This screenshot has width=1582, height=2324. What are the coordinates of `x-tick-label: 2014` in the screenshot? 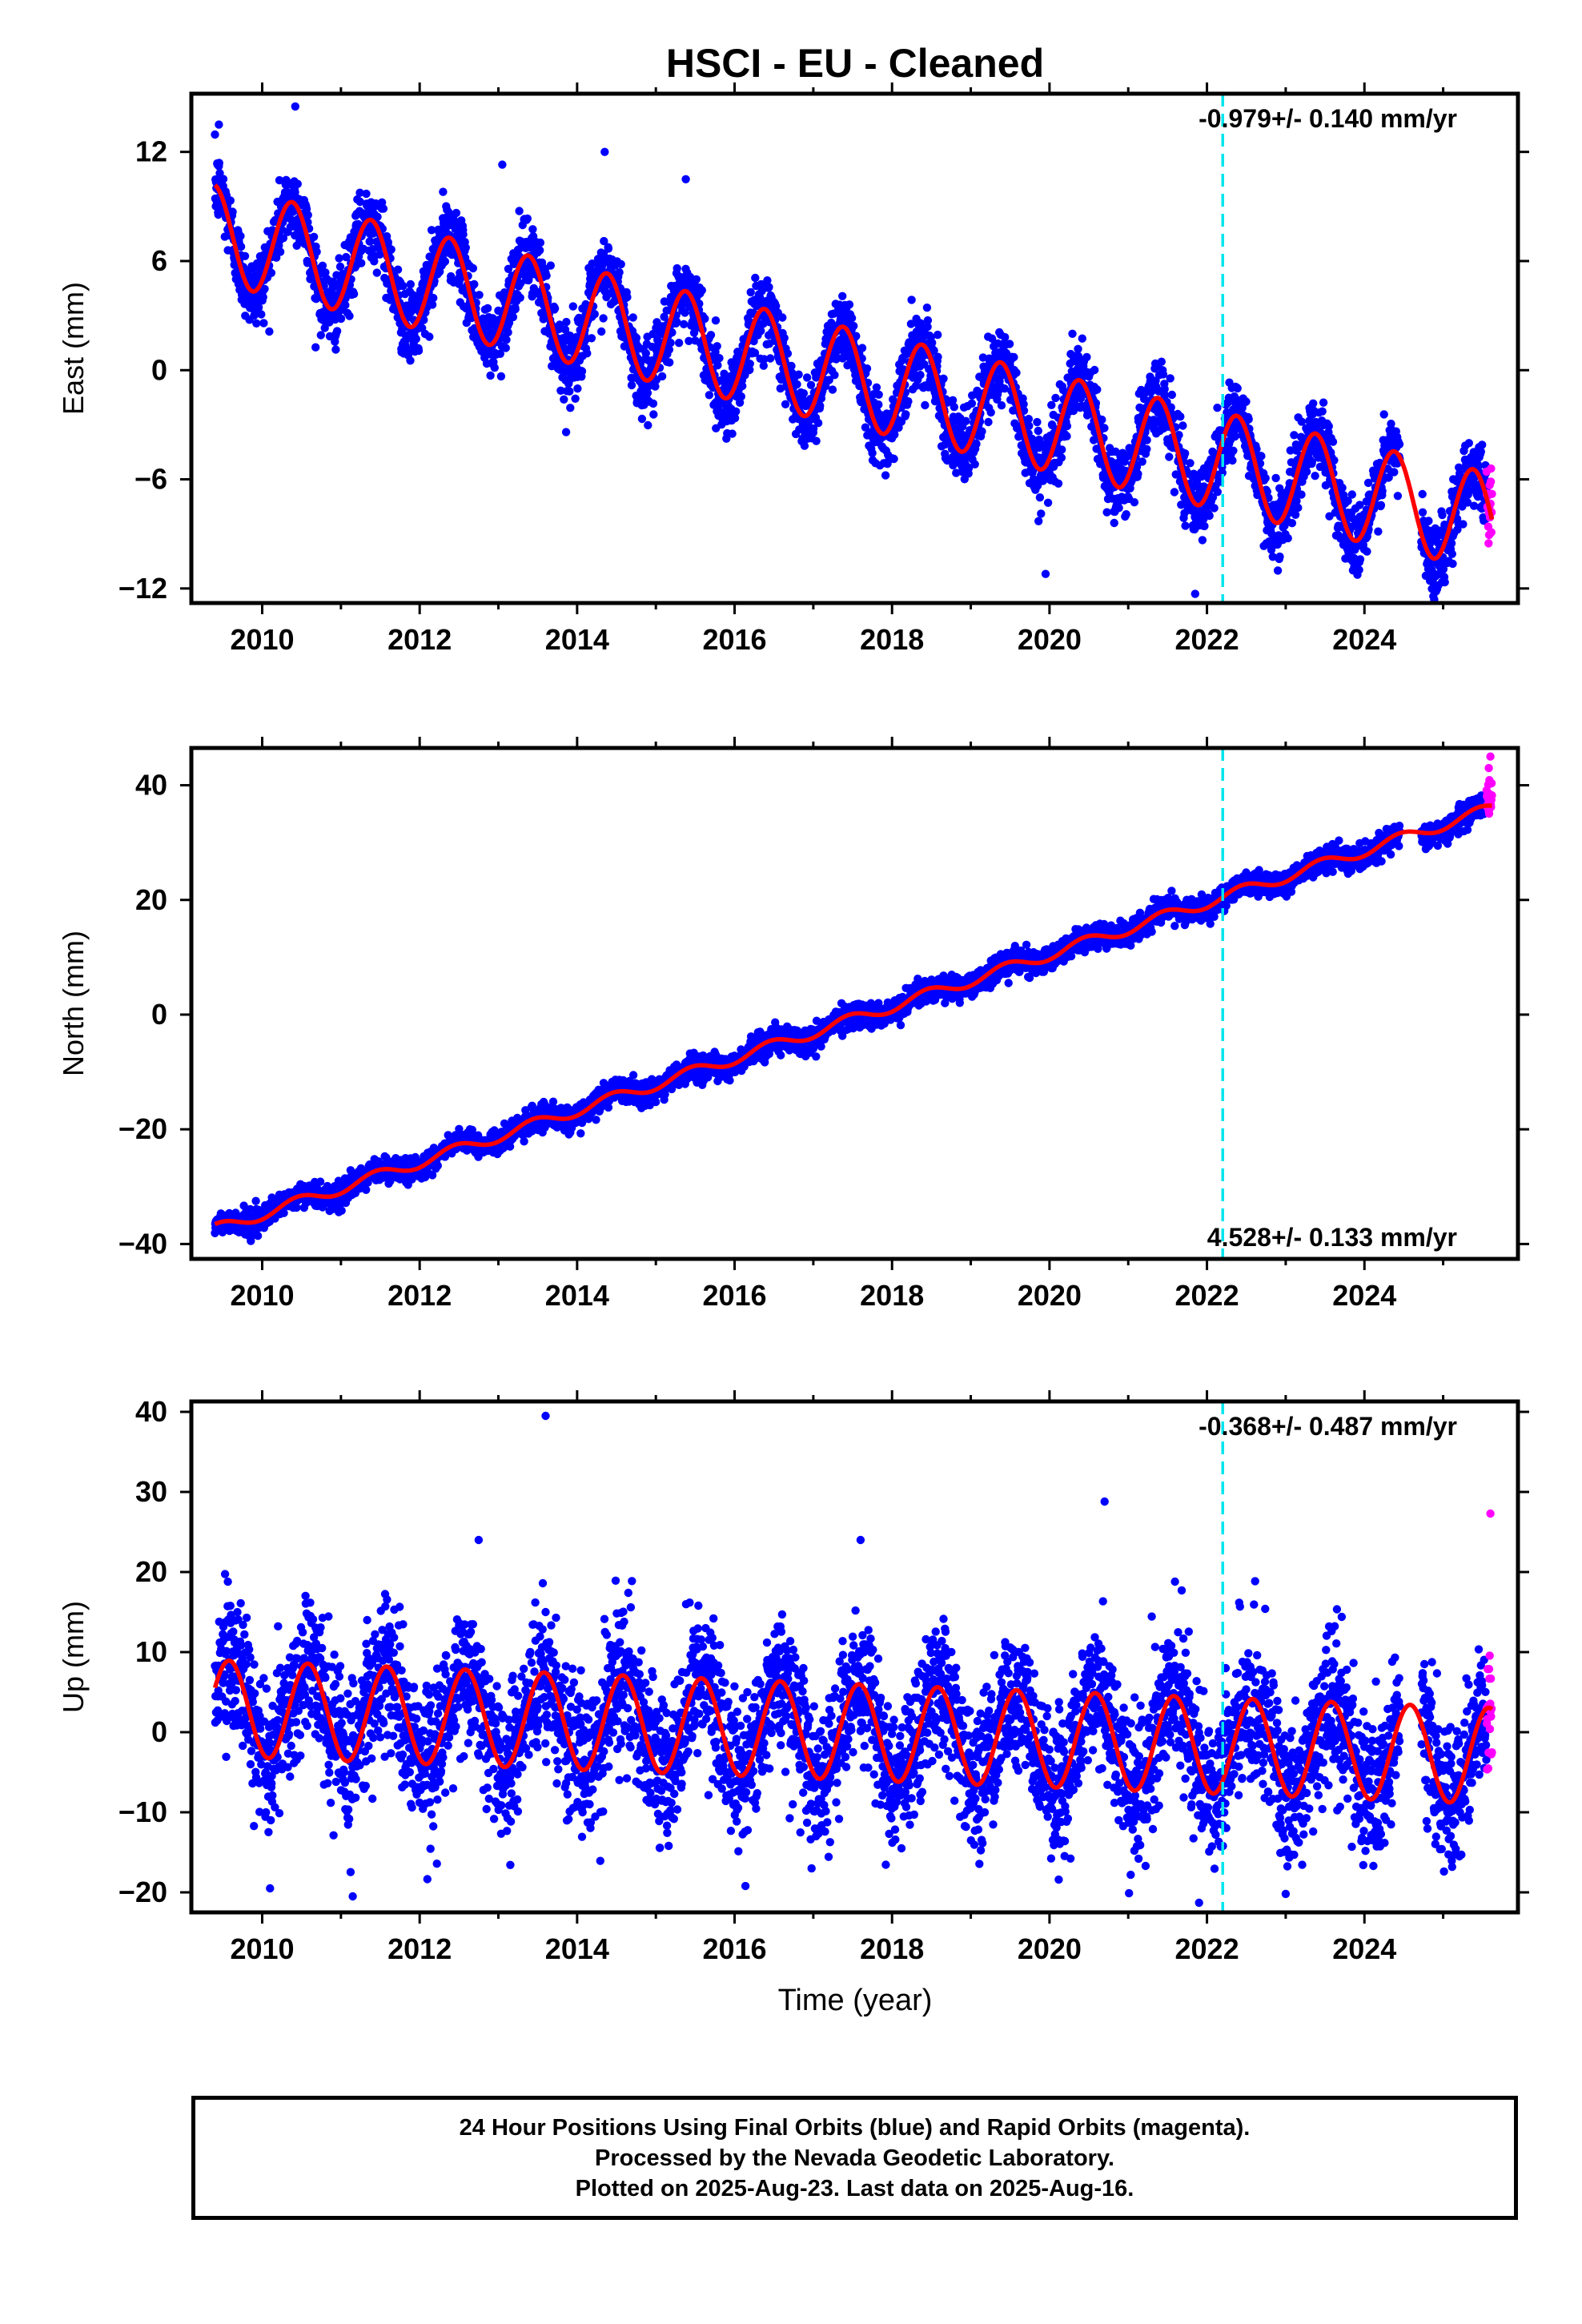 It's located at (577, 639).